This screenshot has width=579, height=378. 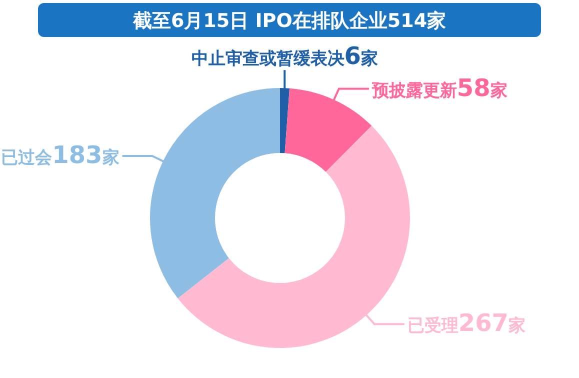 What do you see at coordinates (492, 323) in the screenshot?
I see `data-label: 267家` at bounding box center [492, 323].